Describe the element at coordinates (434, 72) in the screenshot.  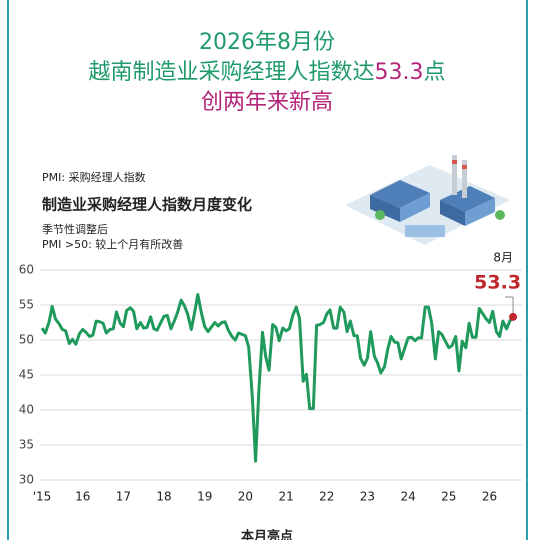
I see `headline-unit: 点` at that location.